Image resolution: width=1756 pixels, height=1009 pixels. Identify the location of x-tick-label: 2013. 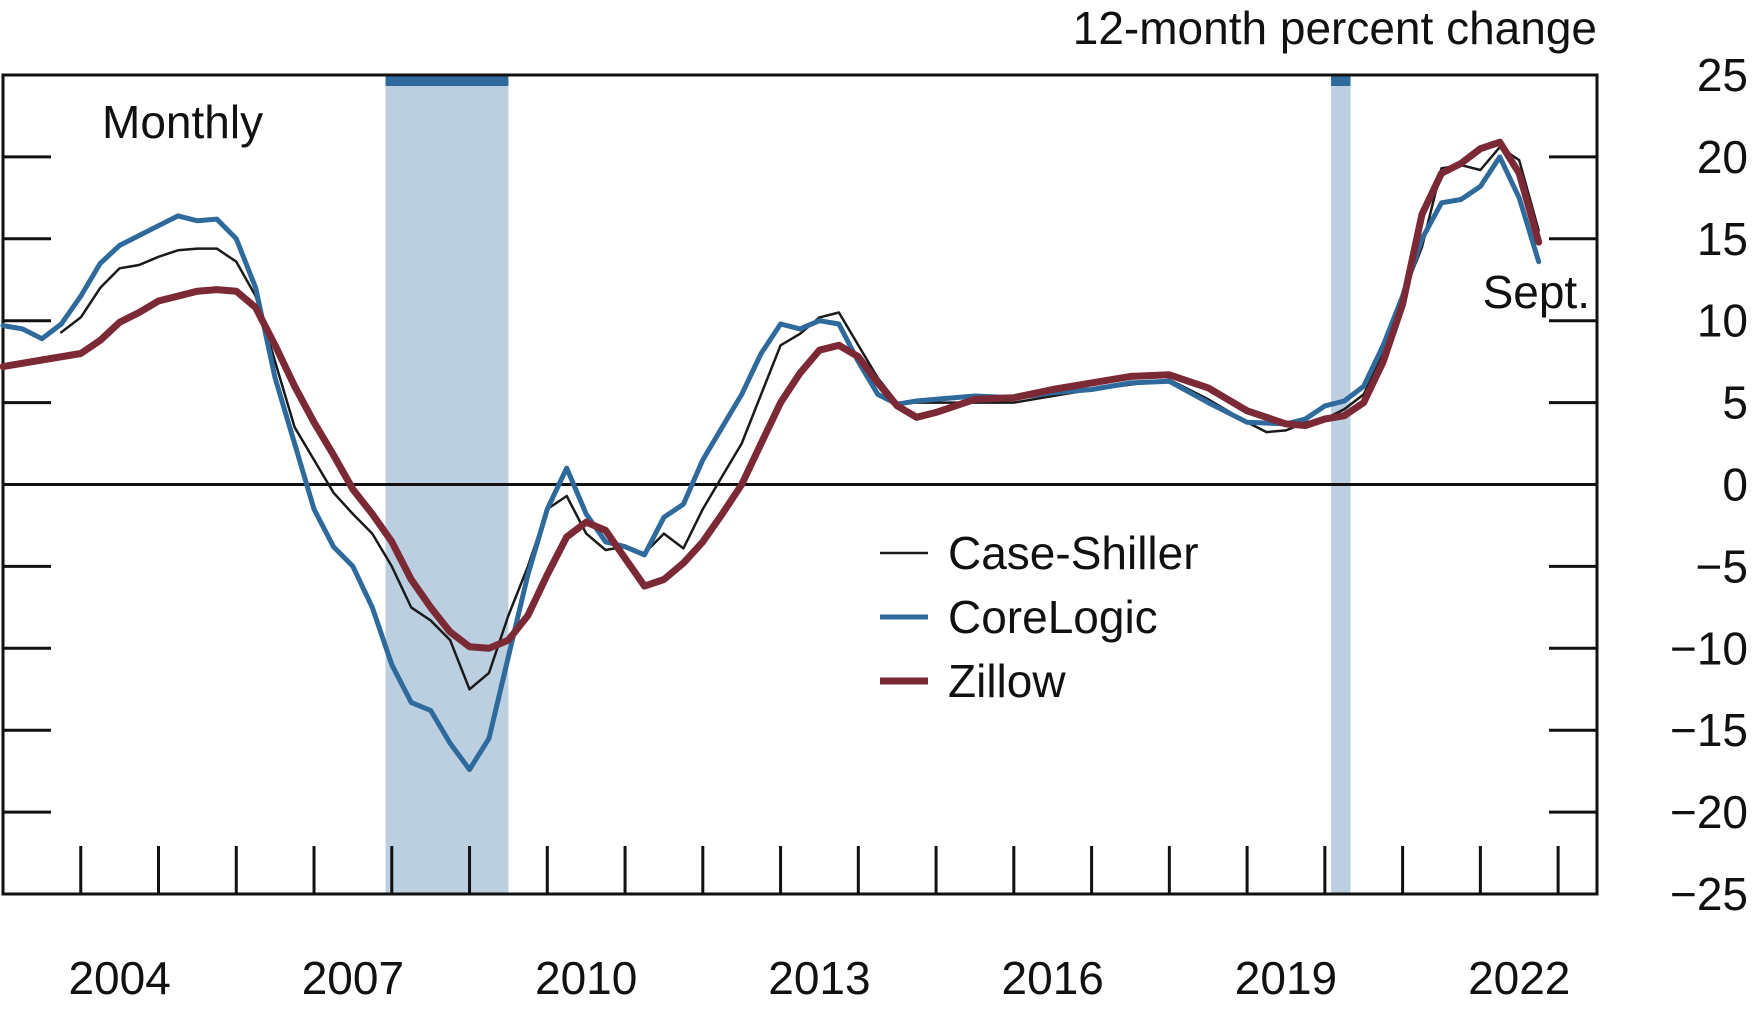
(819, 978).